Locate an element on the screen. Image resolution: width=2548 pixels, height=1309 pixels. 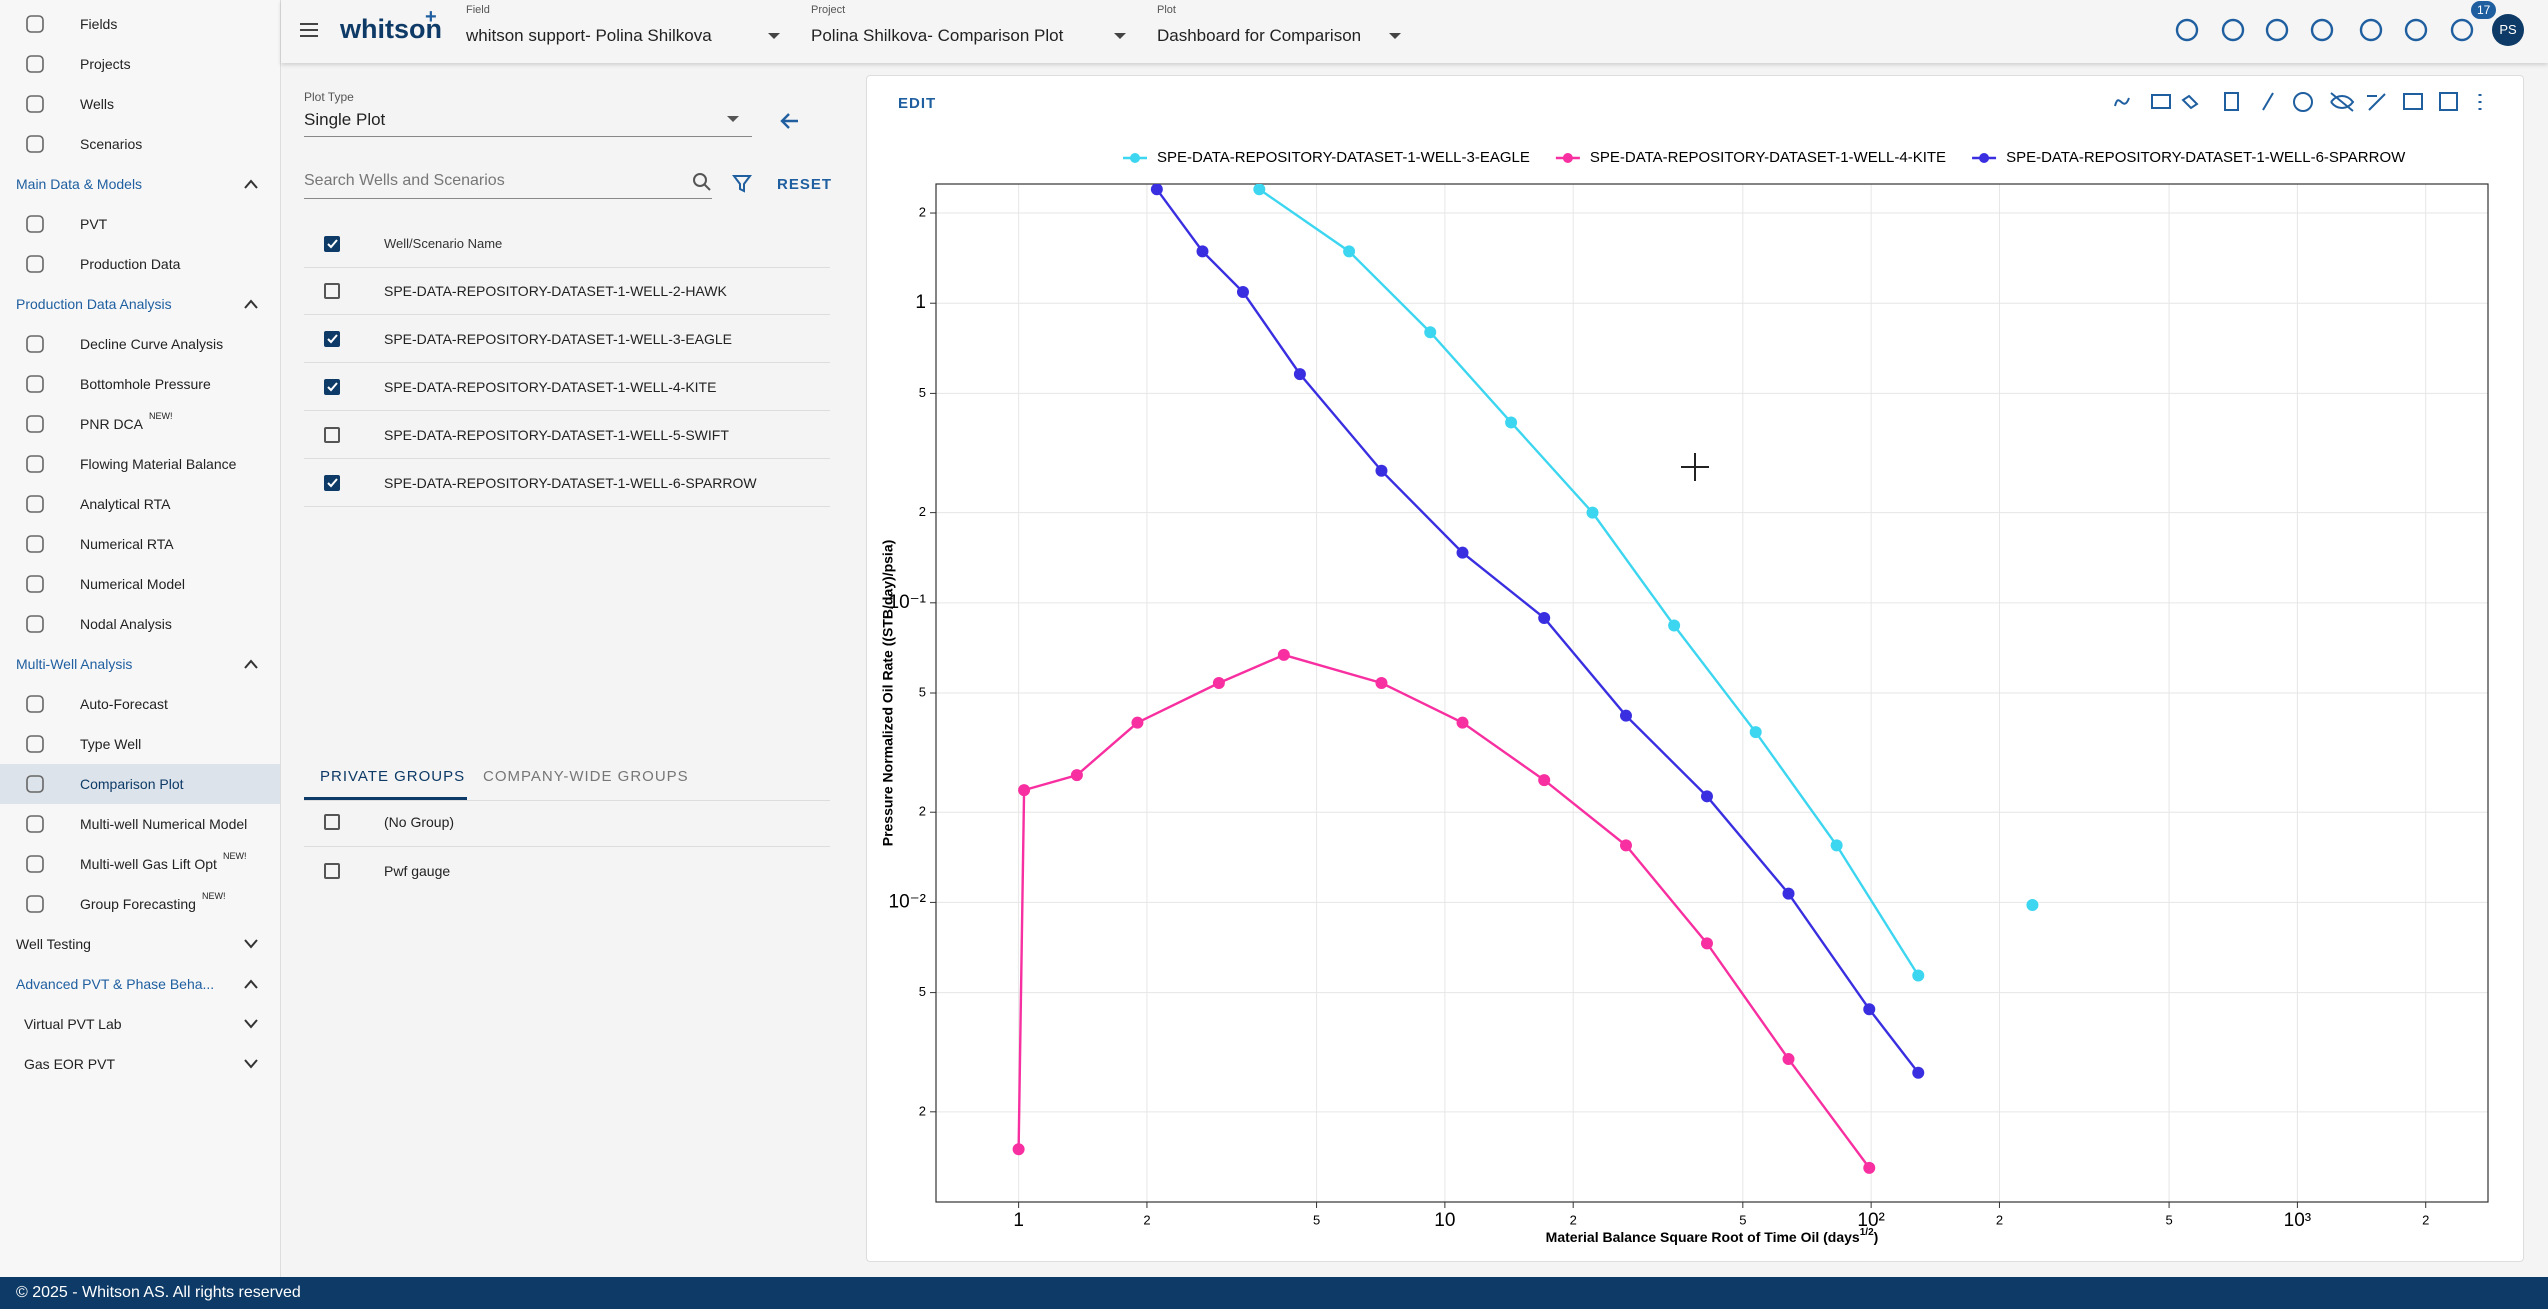
back-arrow is located at coordinates (789, 121).